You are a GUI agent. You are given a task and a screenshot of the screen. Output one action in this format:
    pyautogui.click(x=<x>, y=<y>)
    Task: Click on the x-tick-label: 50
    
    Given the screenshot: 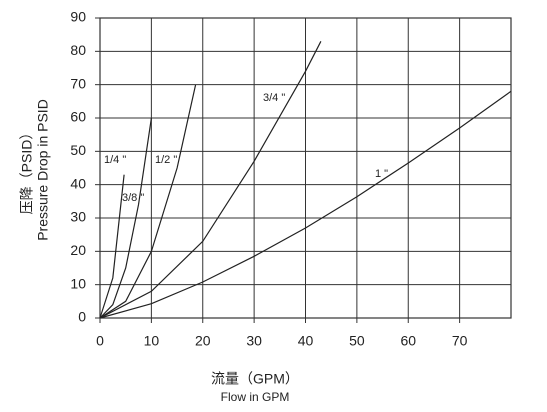 What is the action you would take?
    pyautogui.click(x=357, y=341)
    